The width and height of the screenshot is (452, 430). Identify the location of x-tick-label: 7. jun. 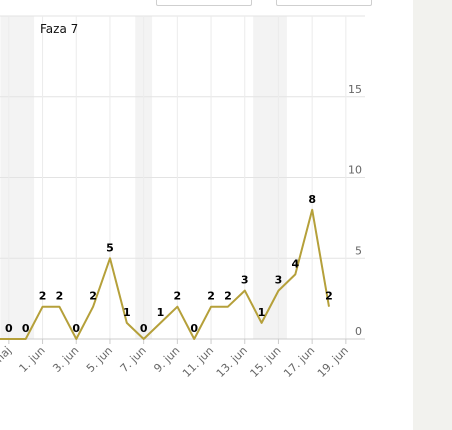
(133, 359).